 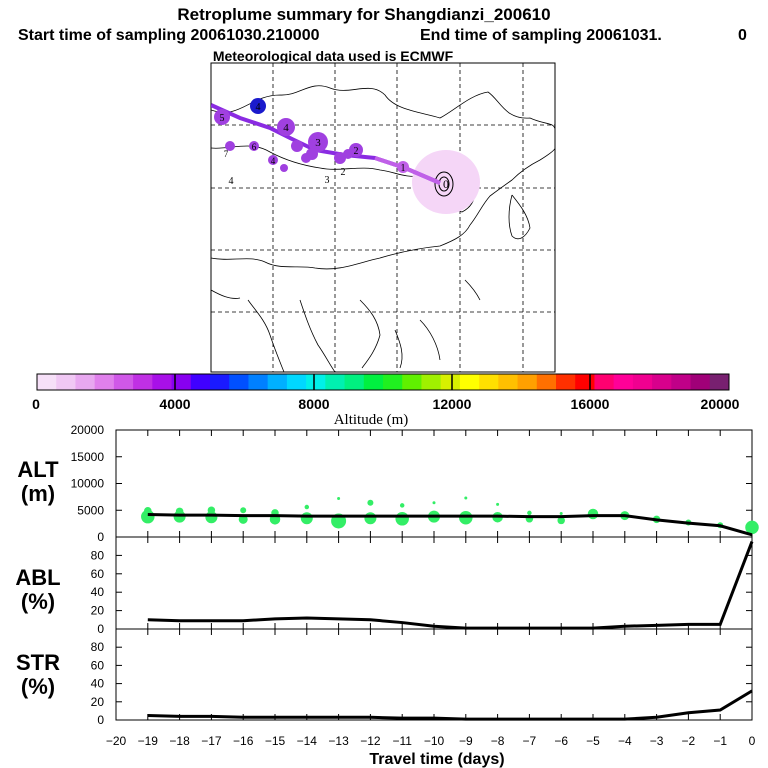 What do you see at coordinates (179, 741) in the screenshot?
I see `x-tick-label: −18` at bounding box center [179, 741].